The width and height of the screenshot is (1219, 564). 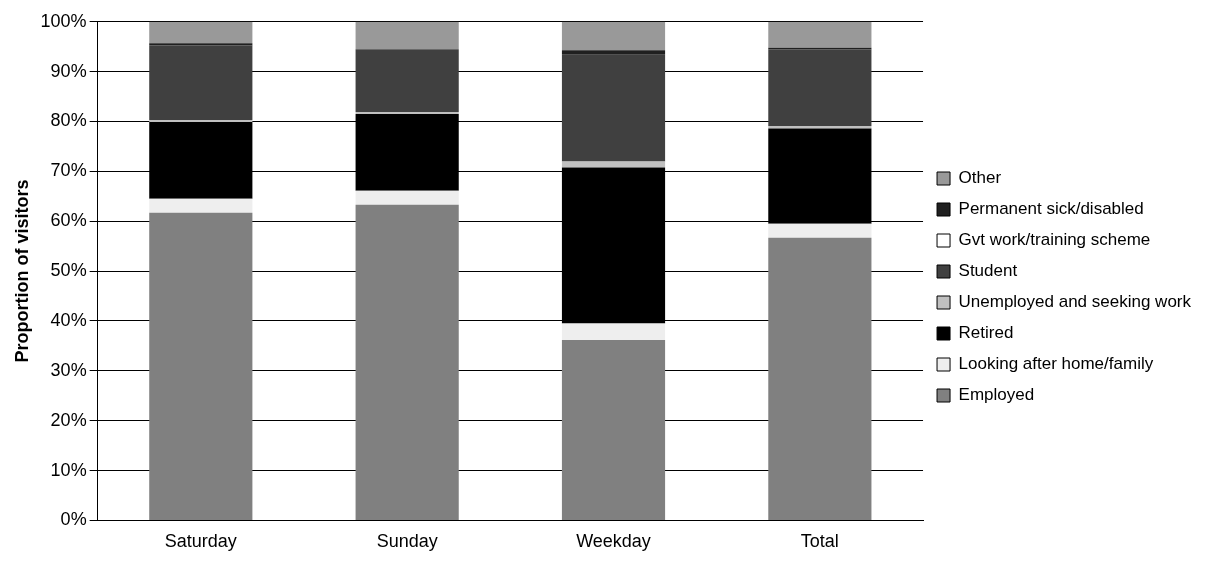 What do you see at coordinates (68, 170) in the screenshot?
I see `y-tick-label: 70%` at bounding box center [68, 170].